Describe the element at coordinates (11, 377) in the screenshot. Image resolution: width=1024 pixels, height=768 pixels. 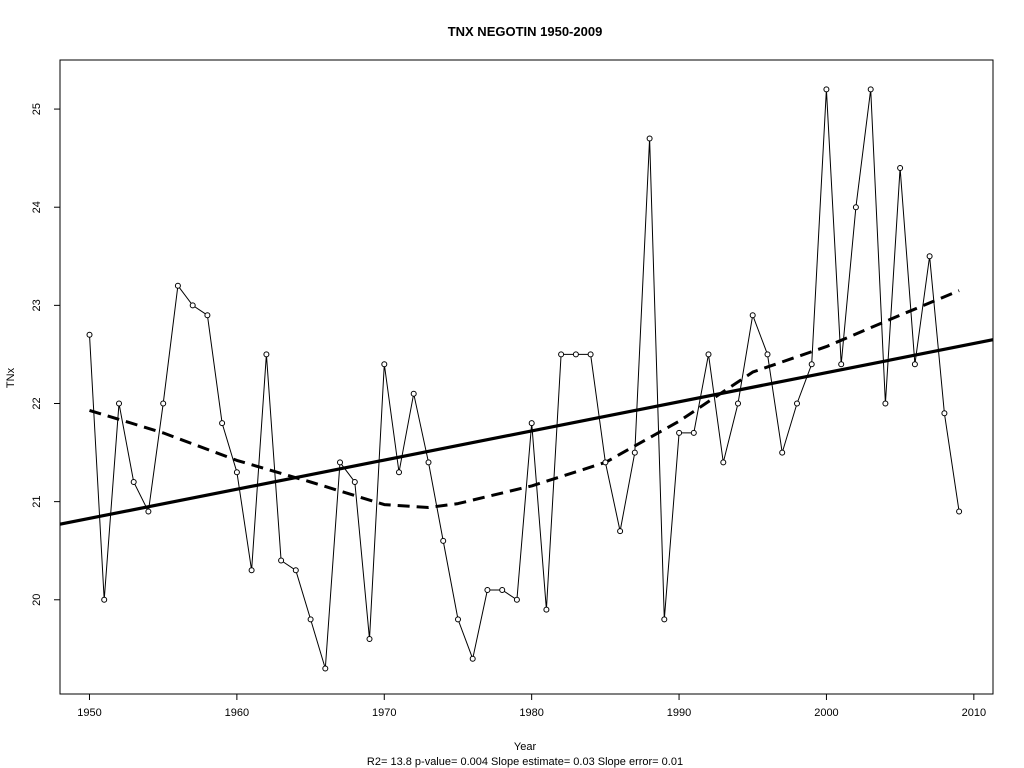
I see `y-axis-label: TNx` at that location.